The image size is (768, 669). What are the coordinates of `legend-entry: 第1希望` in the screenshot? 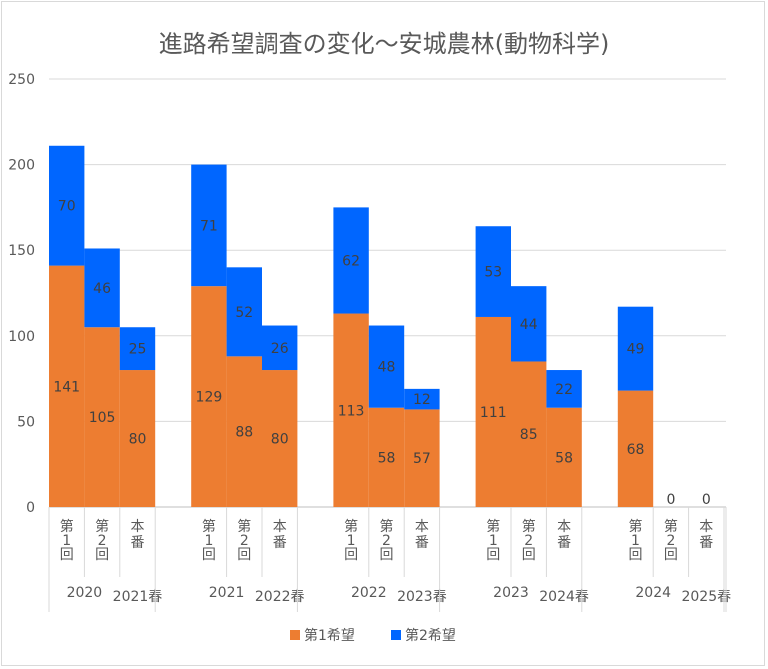 It's located at (329, 635).